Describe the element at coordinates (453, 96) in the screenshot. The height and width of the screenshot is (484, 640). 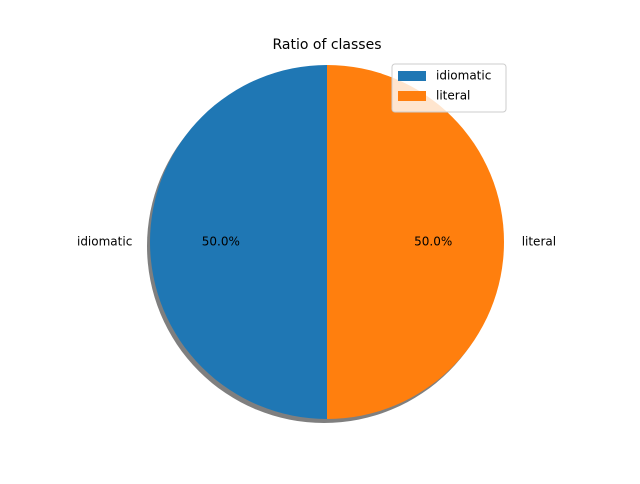
I see `legend-label-literal: literal` at that location.